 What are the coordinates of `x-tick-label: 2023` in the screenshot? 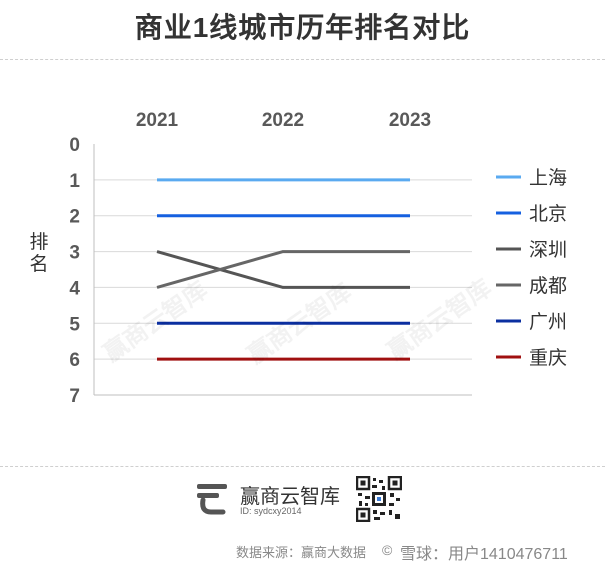 It's located at (410, 120).